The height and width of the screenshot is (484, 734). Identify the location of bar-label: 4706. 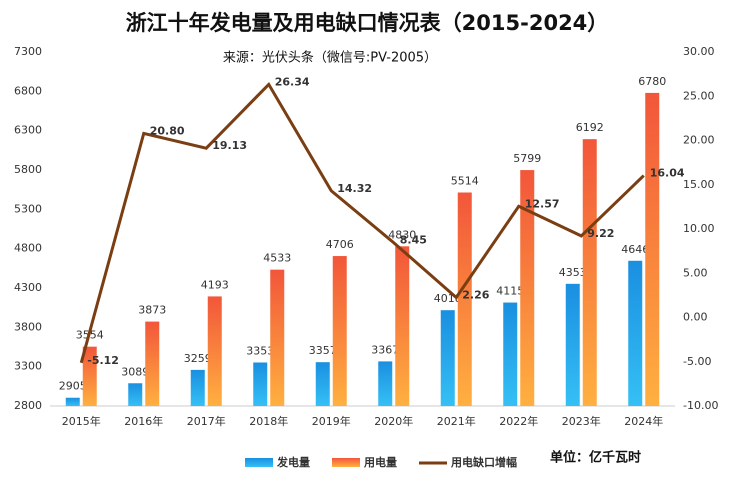
(340, 244).